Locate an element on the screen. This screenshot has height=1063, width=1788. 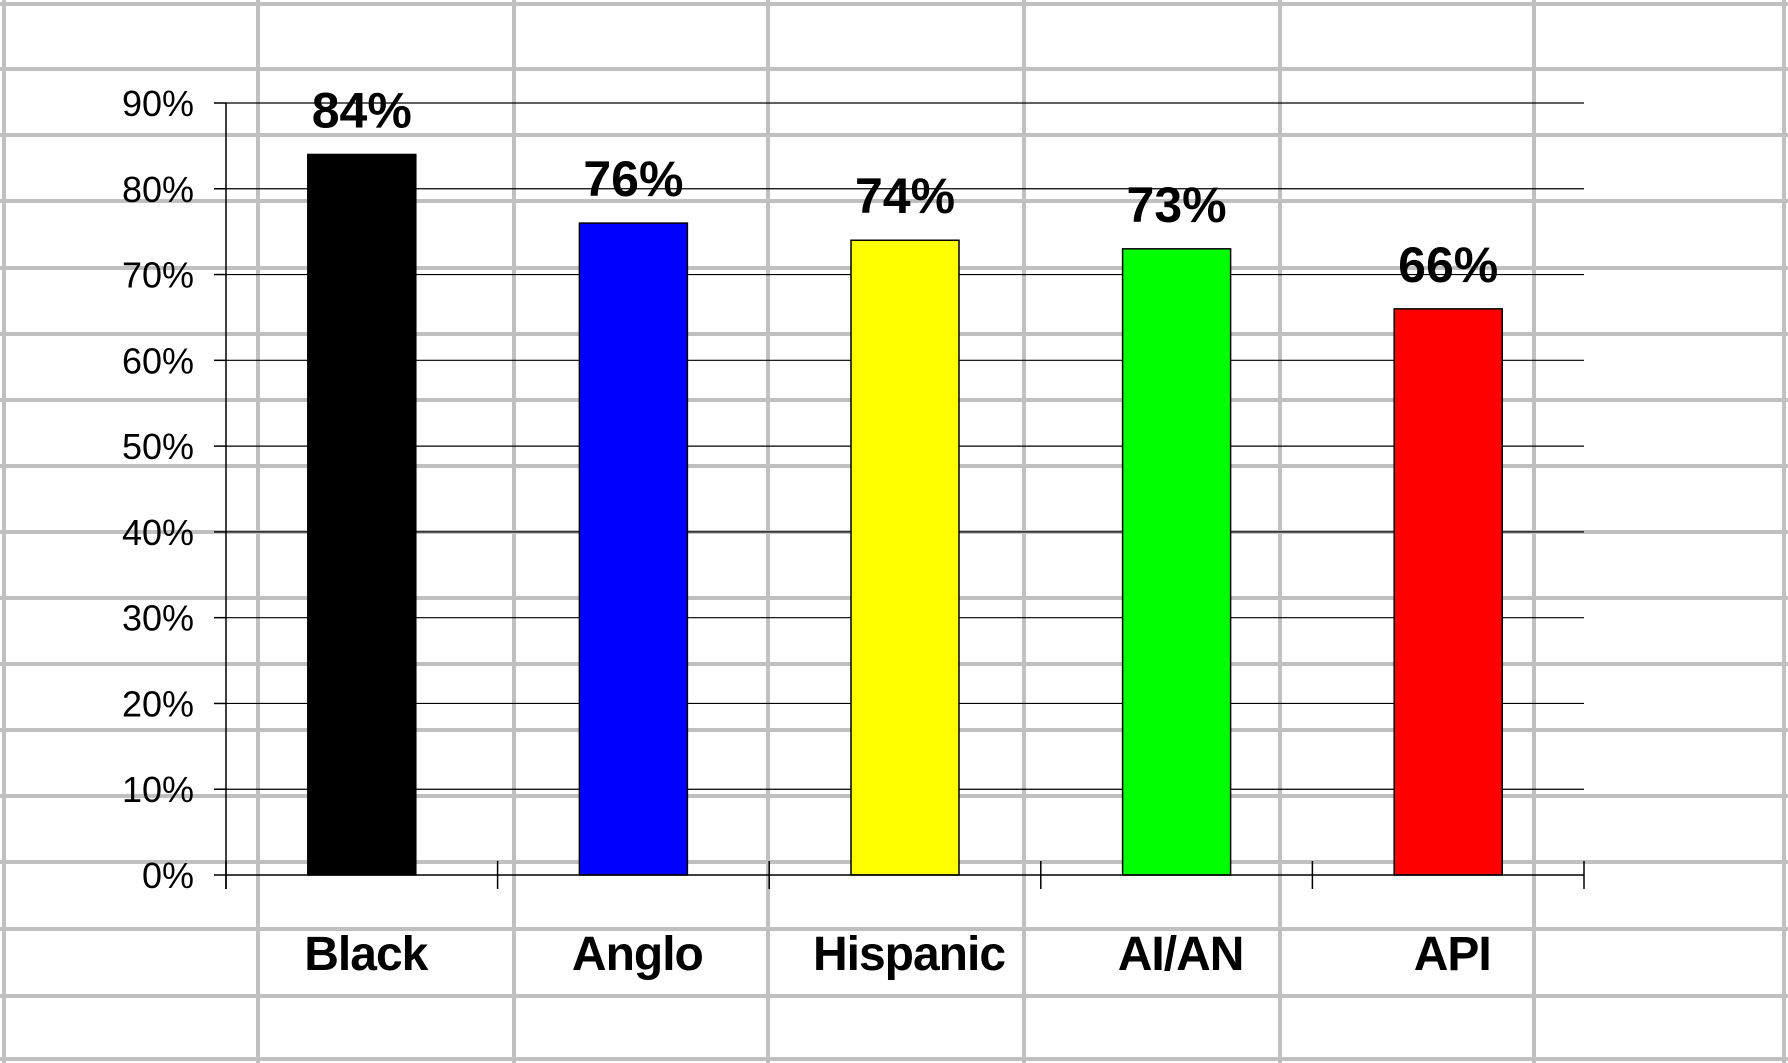
y-tick-labels: 0% 10% 20% 30% 40% 50% 60% 70% 80% 90% is located at coordinates (158, 489).